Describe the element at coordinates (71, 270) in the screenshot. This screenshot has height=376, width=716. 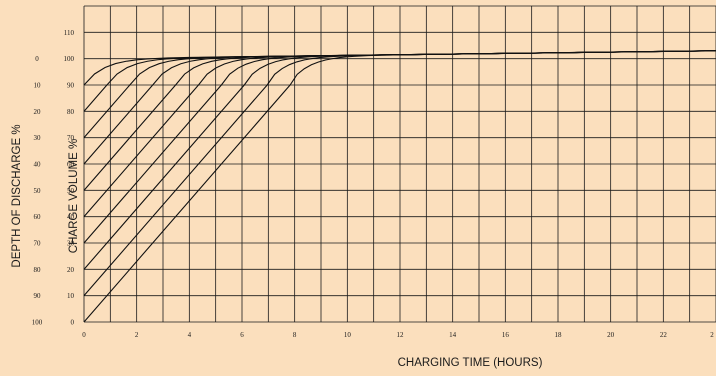
I see `y-tick-label: 20` at that location.